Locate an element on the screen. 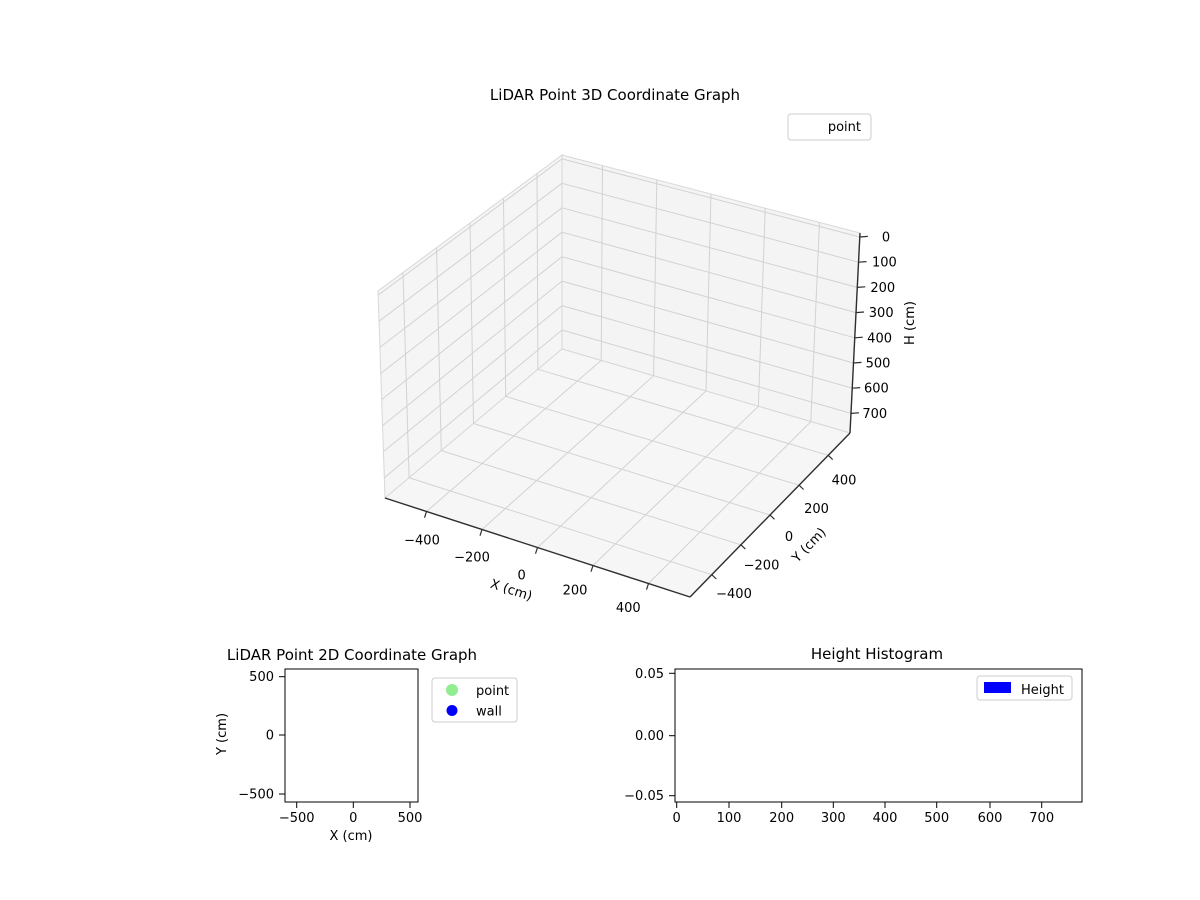  x-tick-label: −200 is located at coordinates (472, 558).